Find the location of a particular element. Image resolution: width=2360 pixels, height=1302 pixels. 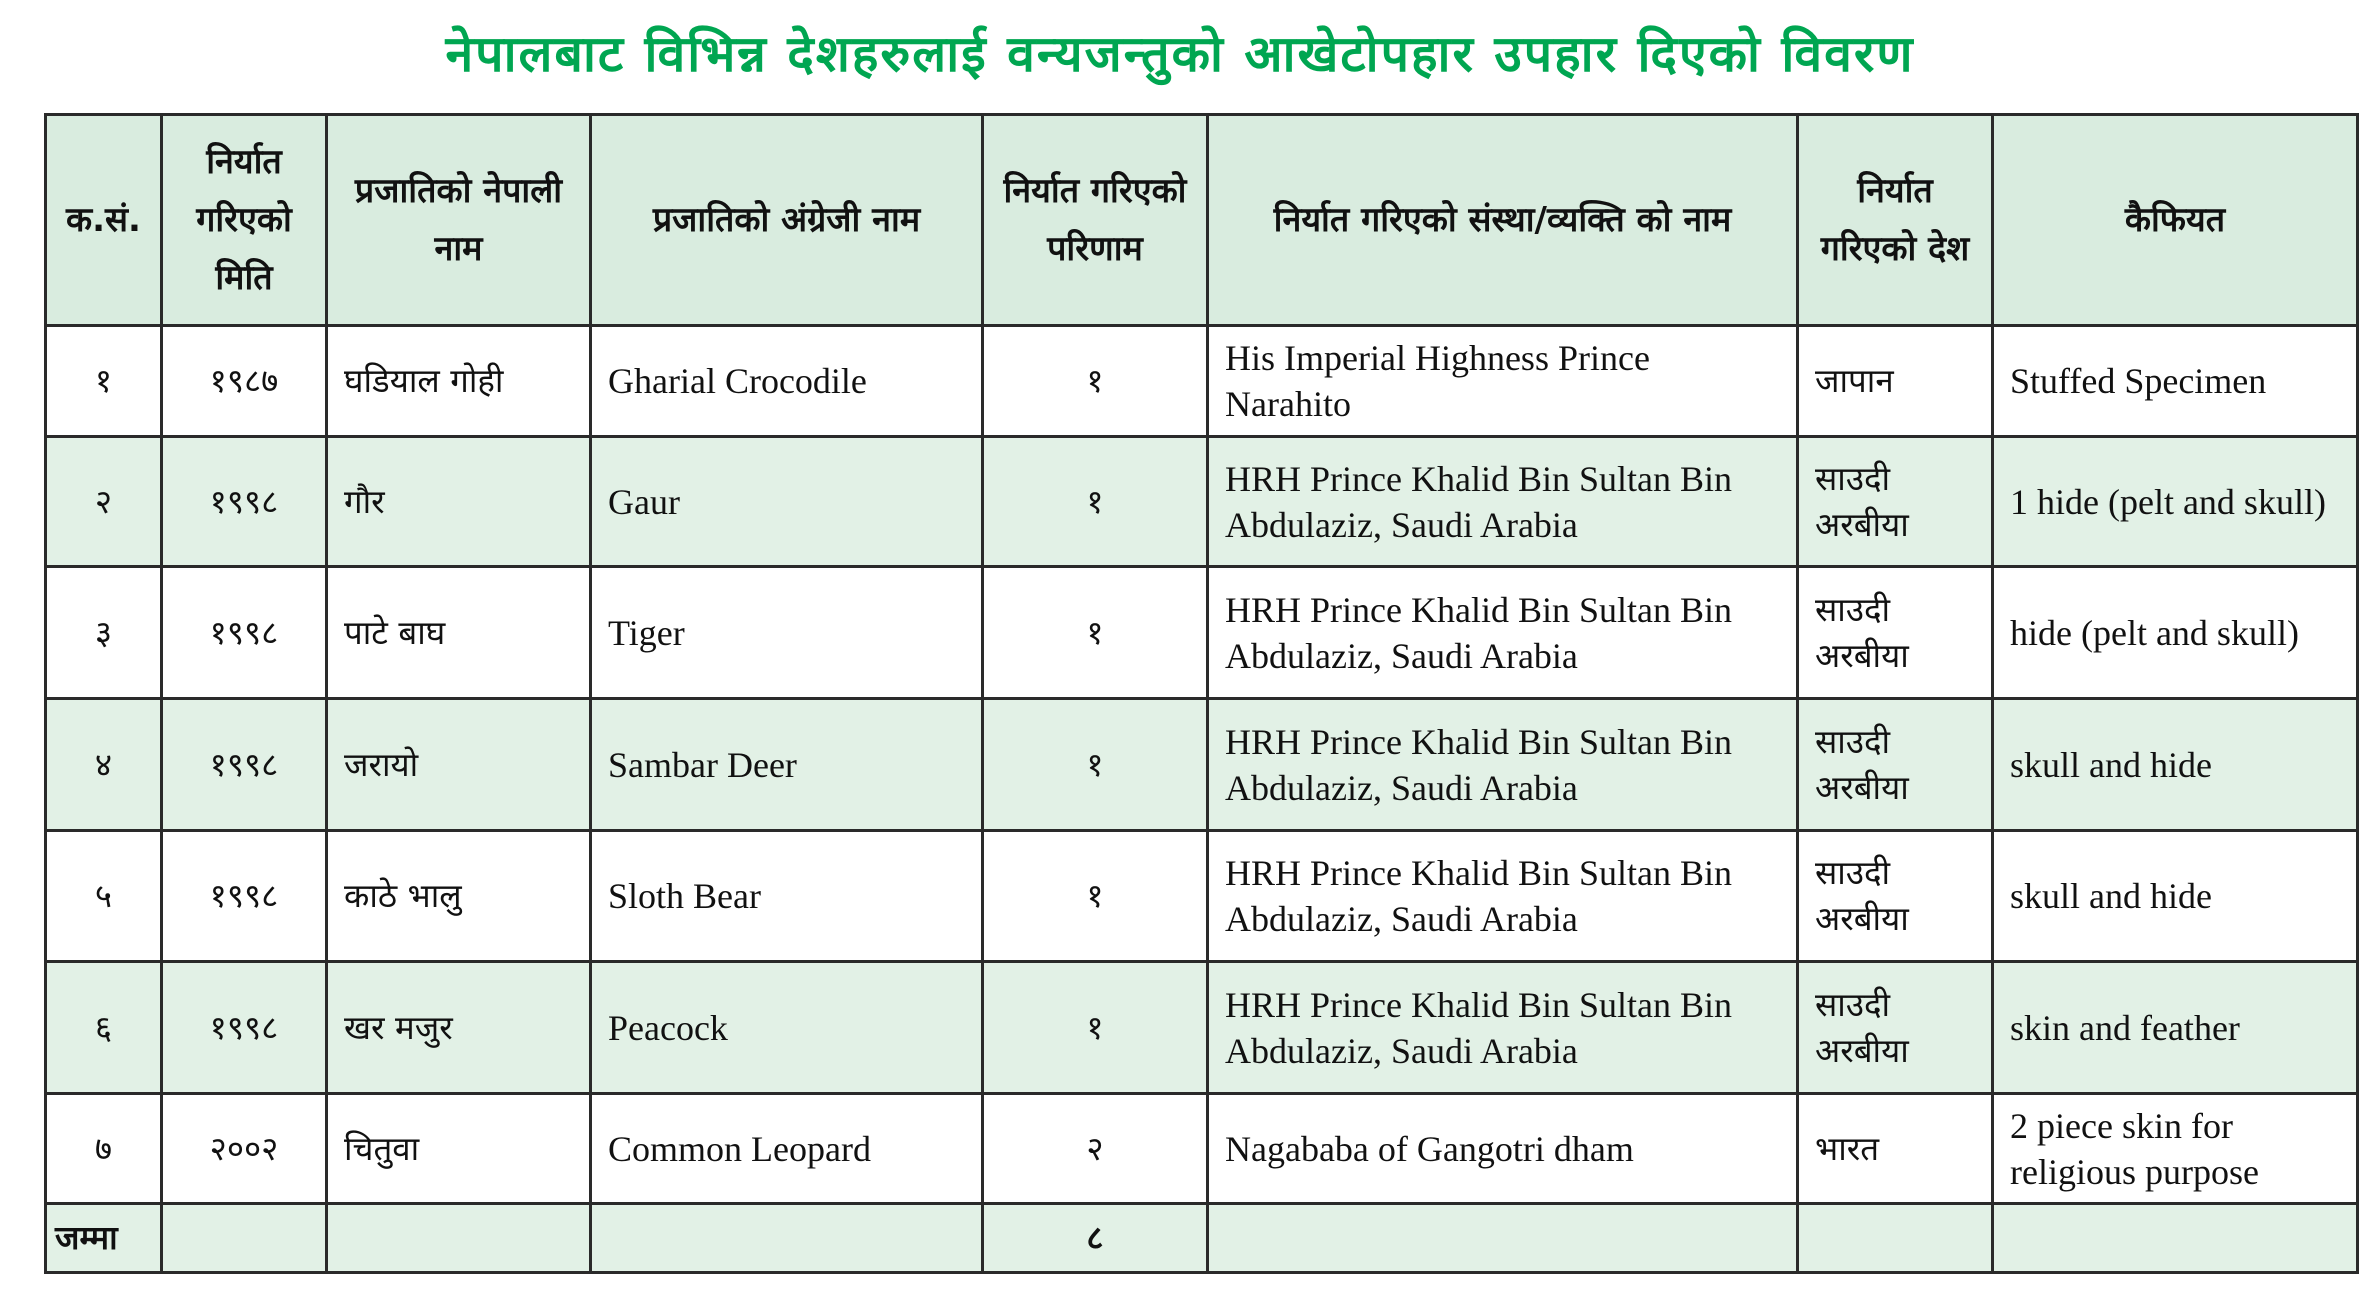

english-name-cell: Gharial Crocodile is located at coordinates (786, 381).